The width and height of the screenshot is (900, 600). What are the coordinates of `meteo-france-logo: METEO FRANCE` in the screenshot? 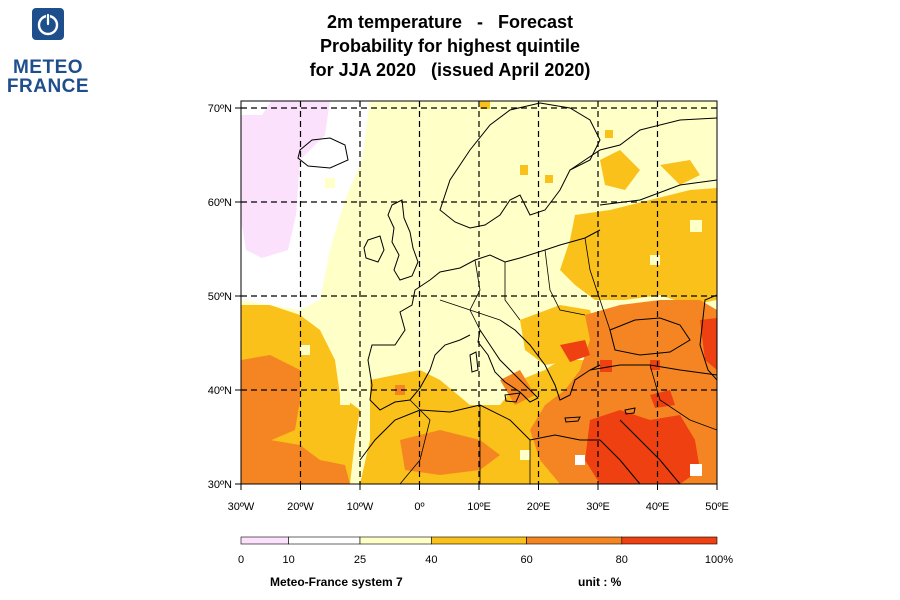 It's located at (48, 52).